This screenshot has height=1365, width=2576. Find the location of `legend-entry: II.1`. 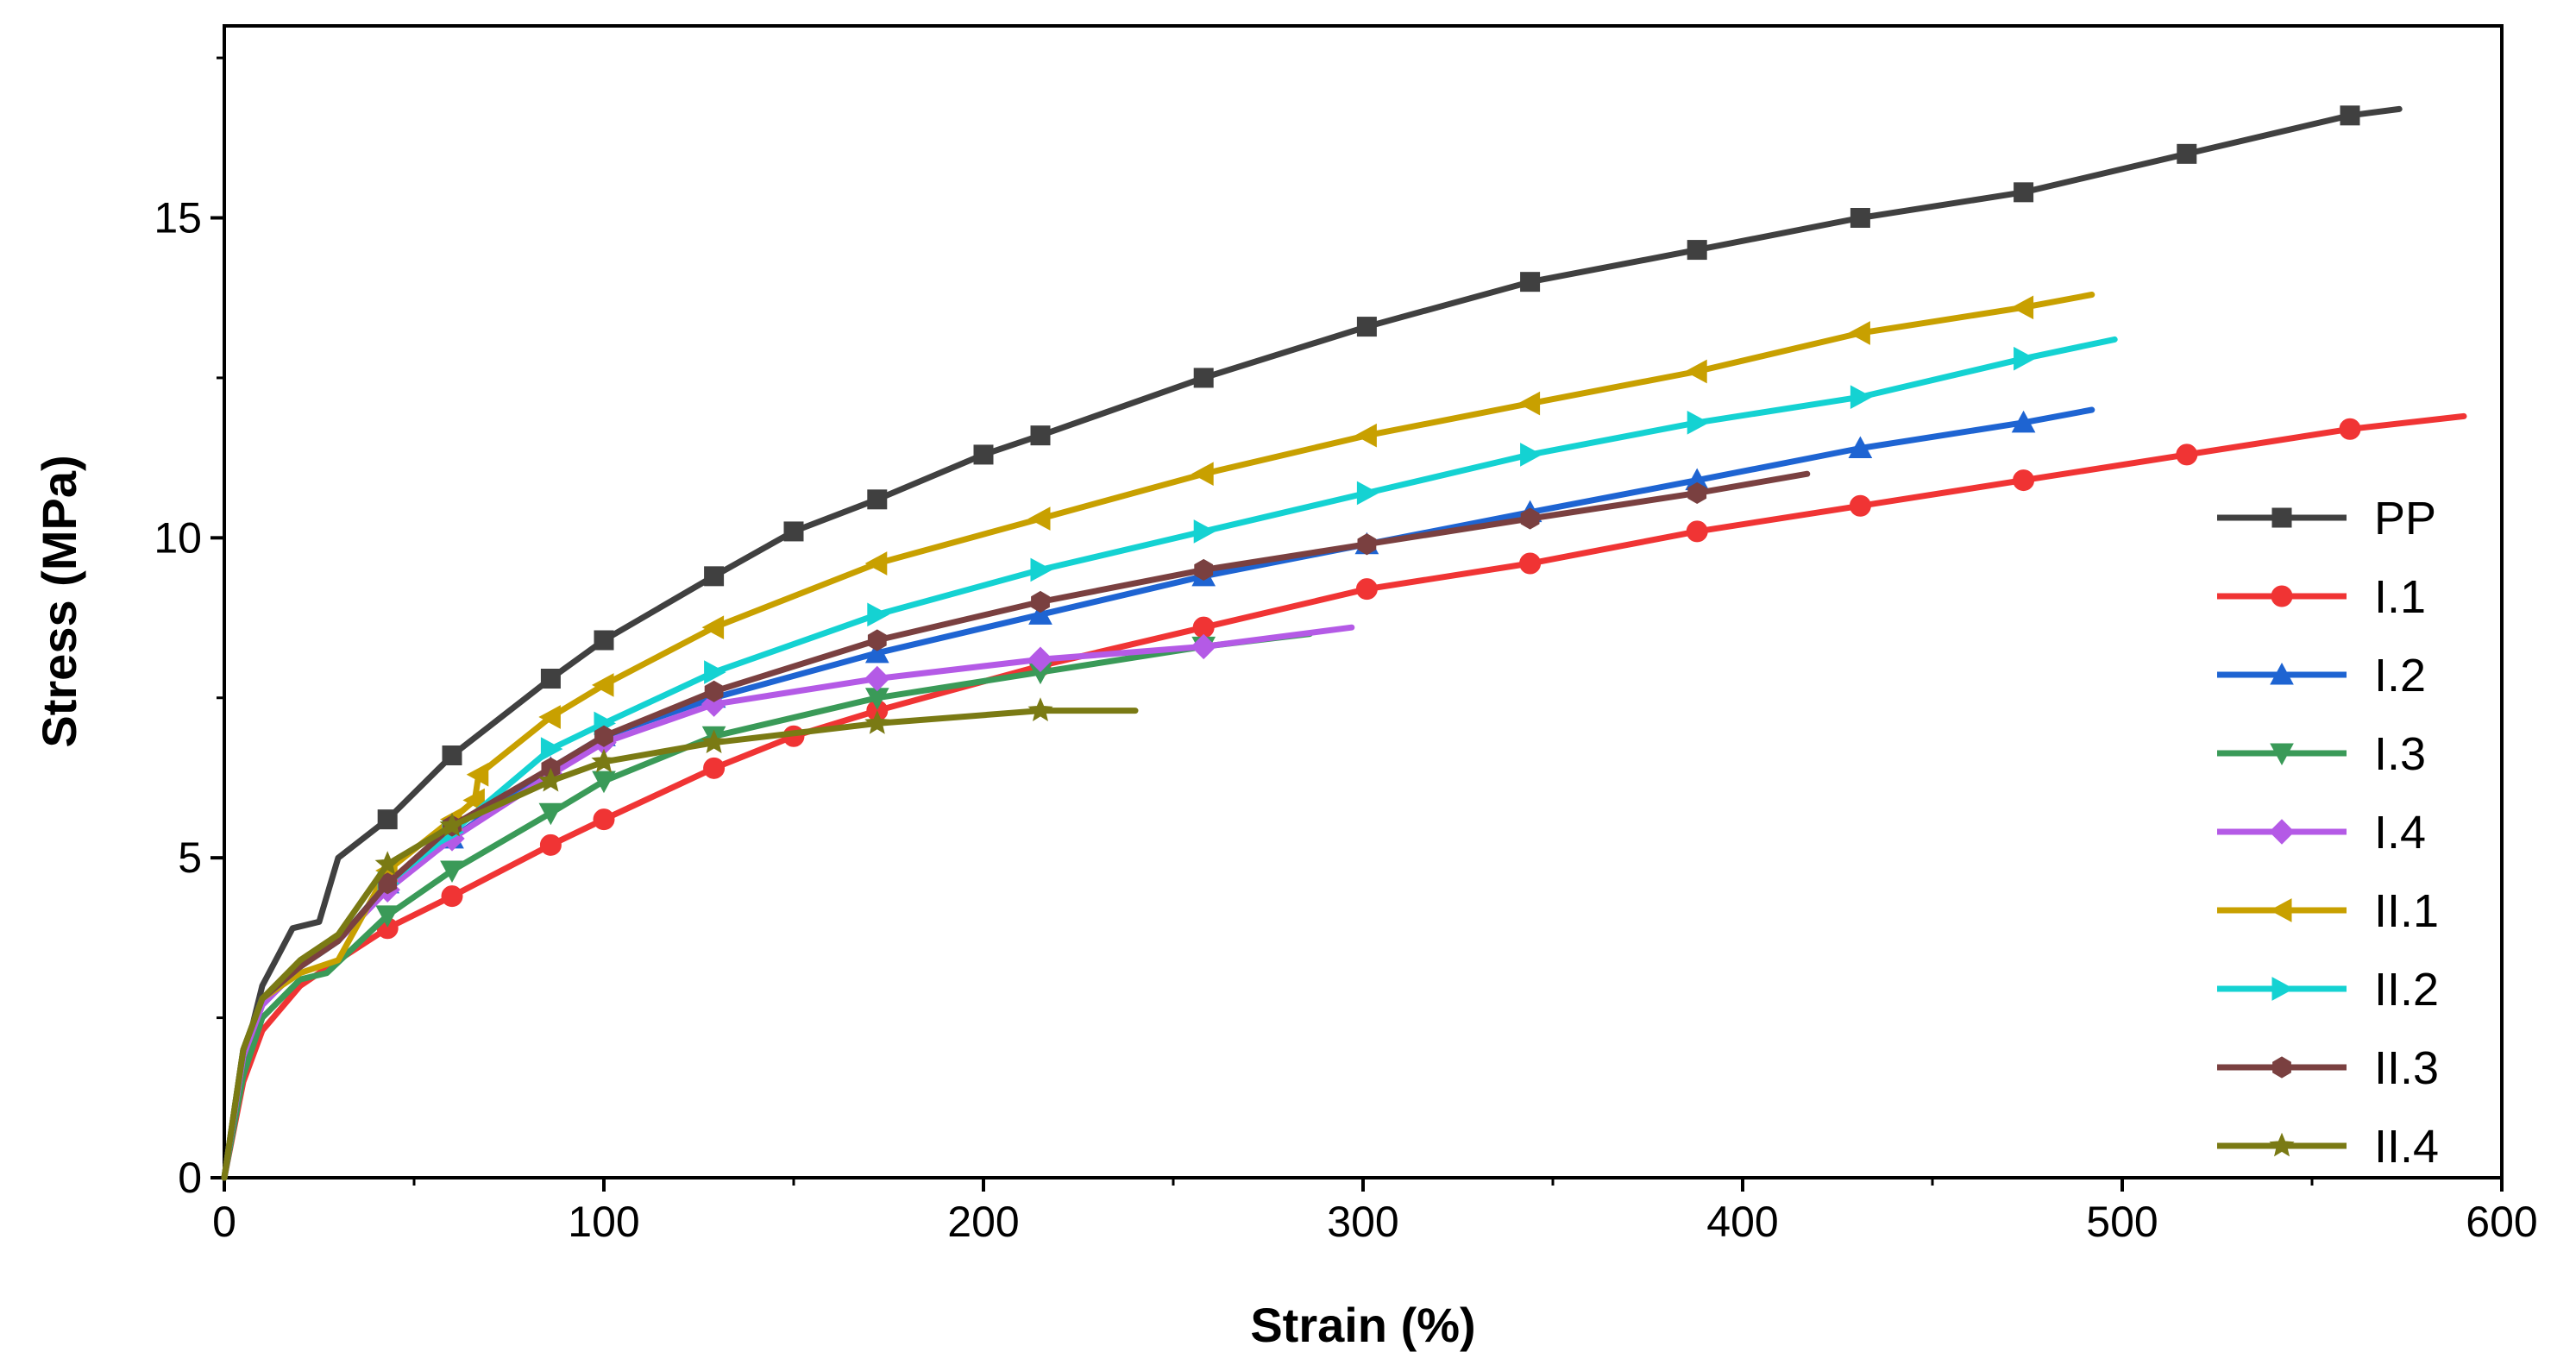

legend-entry: II.1 is located at coordinates (2328, 911).